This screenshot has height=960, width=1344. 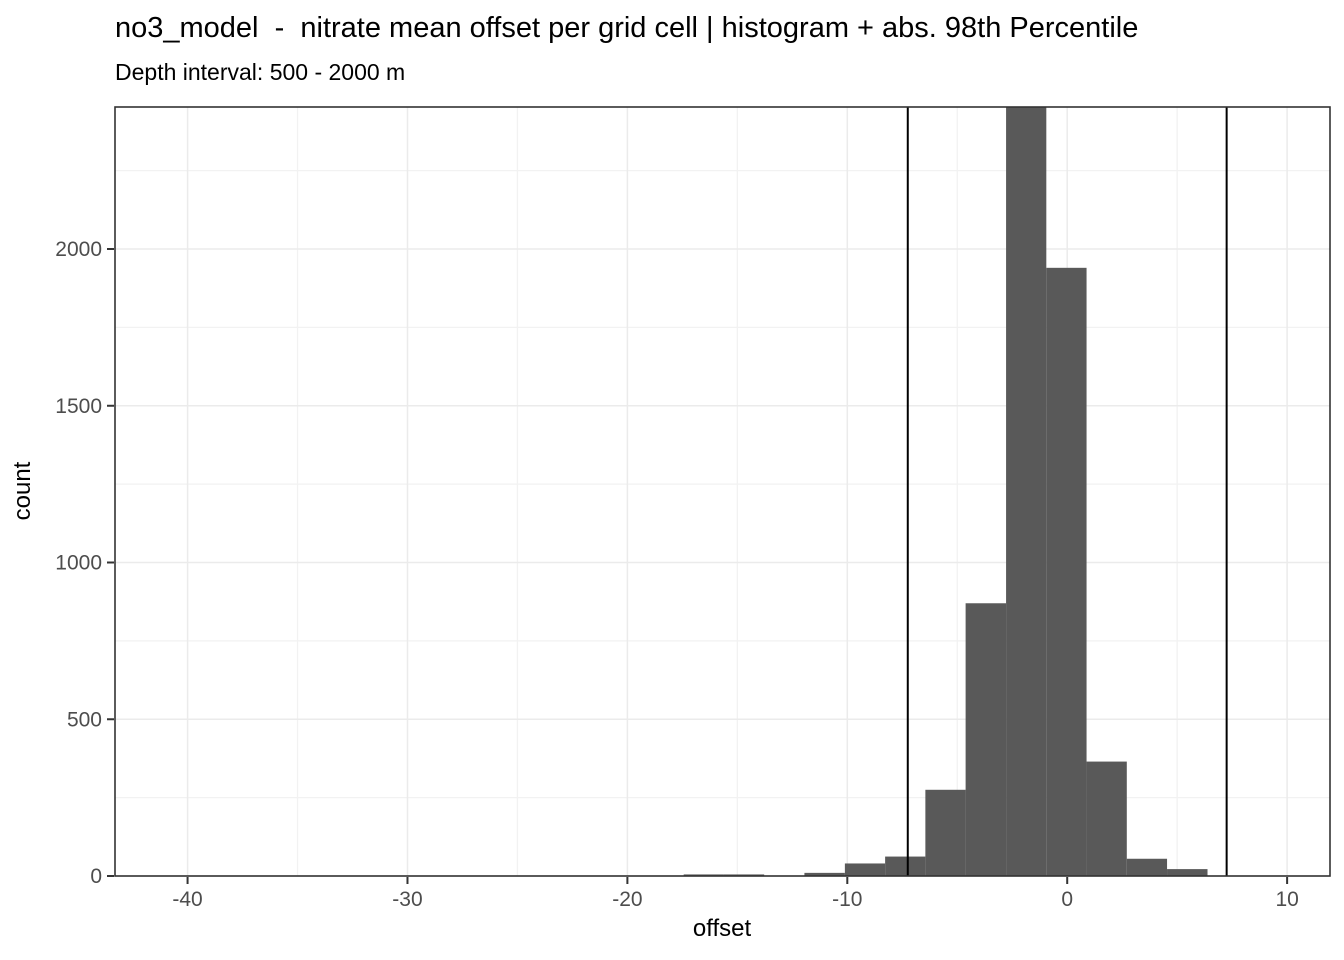 What do you see at coordinates (84, 719) in the screenshot?
I see `y-axis-tick-label: 500` at bounding box center [84, 719].